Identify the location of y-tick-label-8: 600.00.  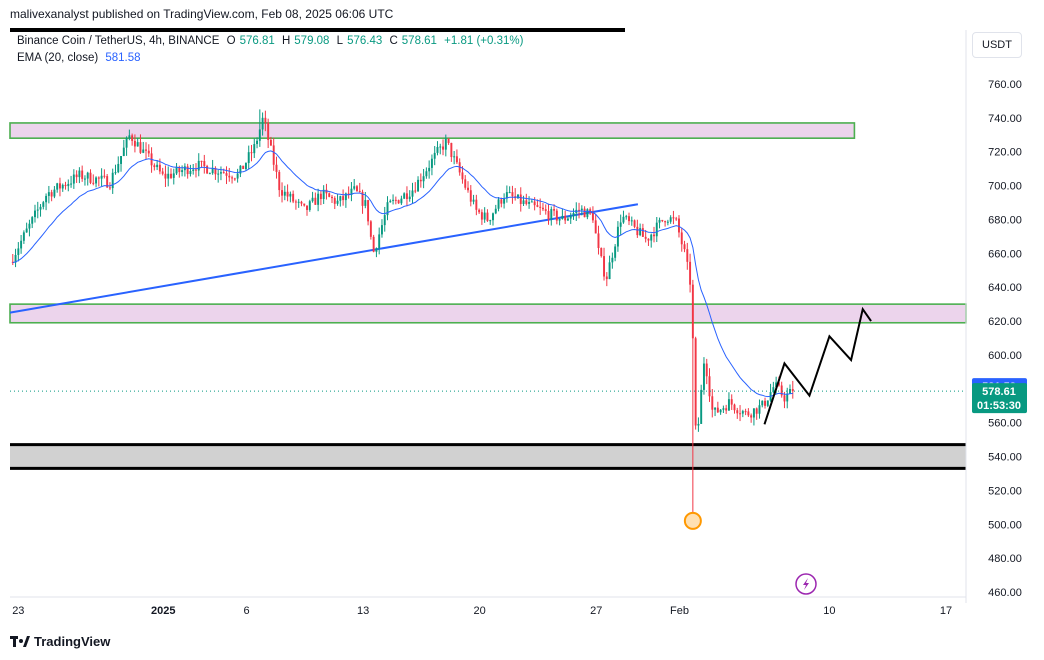
(1005, 356).